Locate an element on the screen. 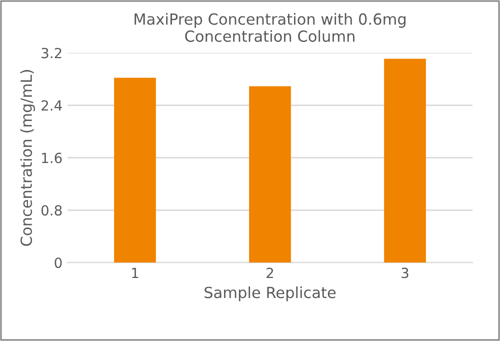 This screenshot has height=341, width=500. x-tick-label: 1 is located at coordinates (135, 273).